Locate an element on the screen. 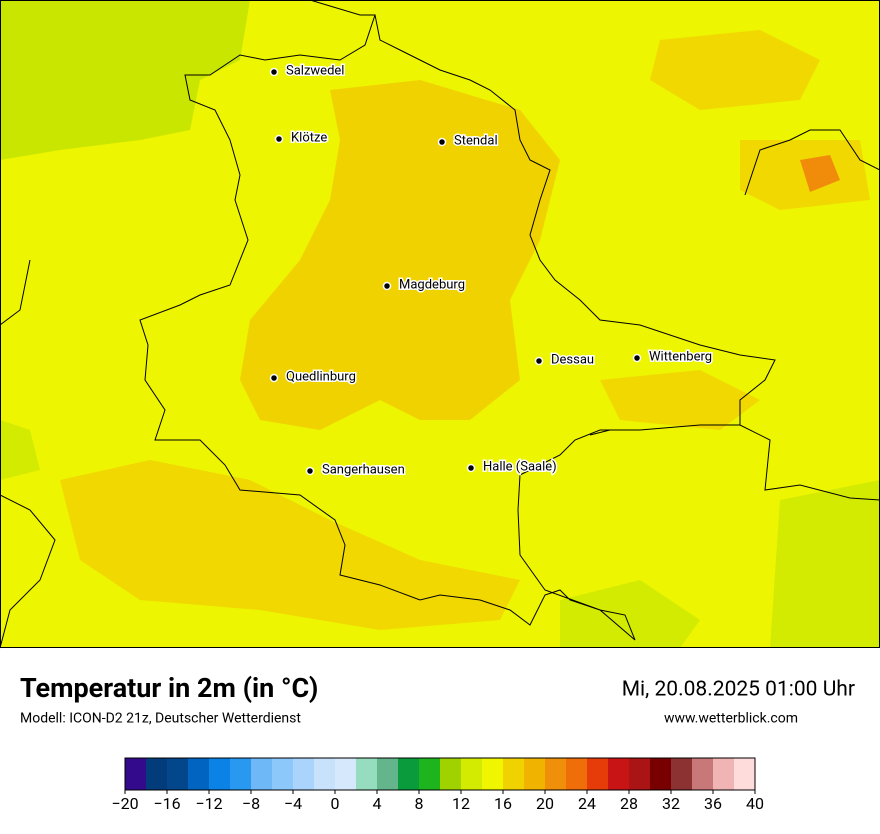 This screenshot has width=880, height=834. colorbar-tick-label: 20 is located at coordinates (545, 803).